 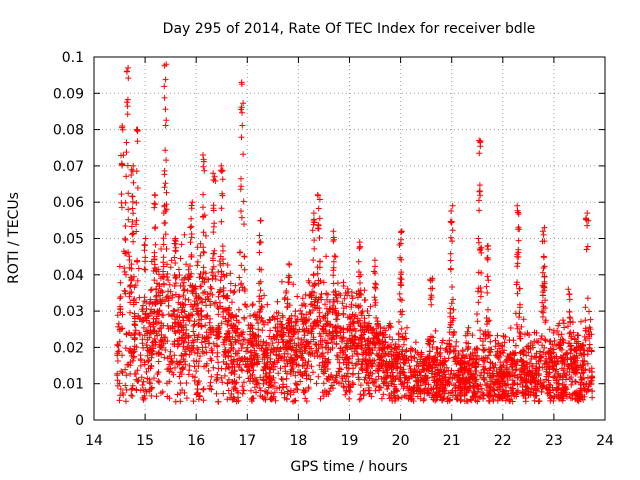 I want to click on y-tick-label: 0.05, so click(x=68, y=240).